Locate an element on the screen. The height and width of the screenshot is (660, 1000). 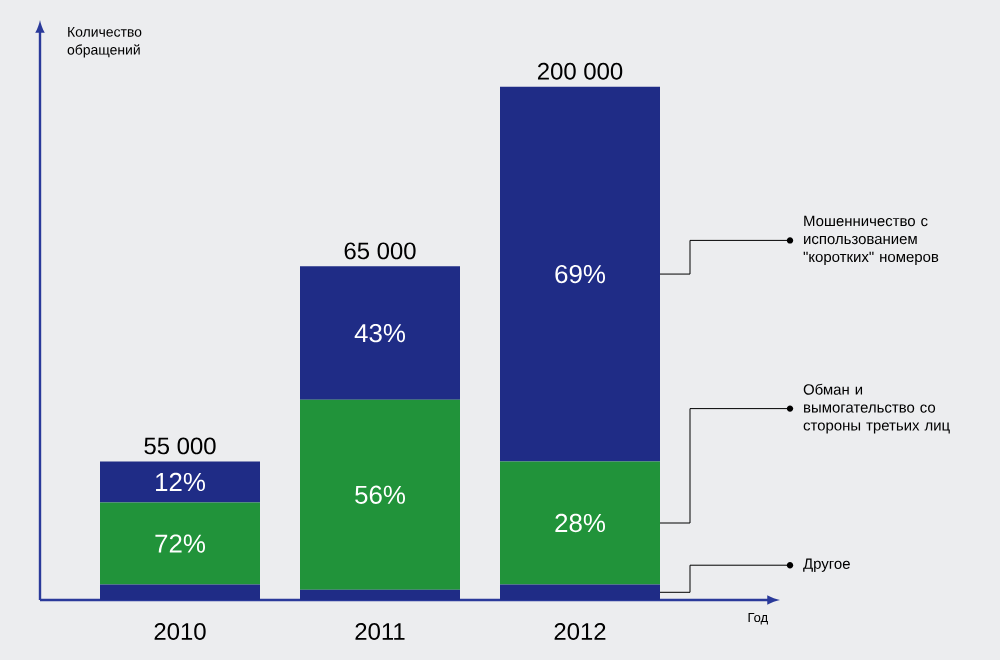
annotation: 72% is located at coordinates (180, 543).